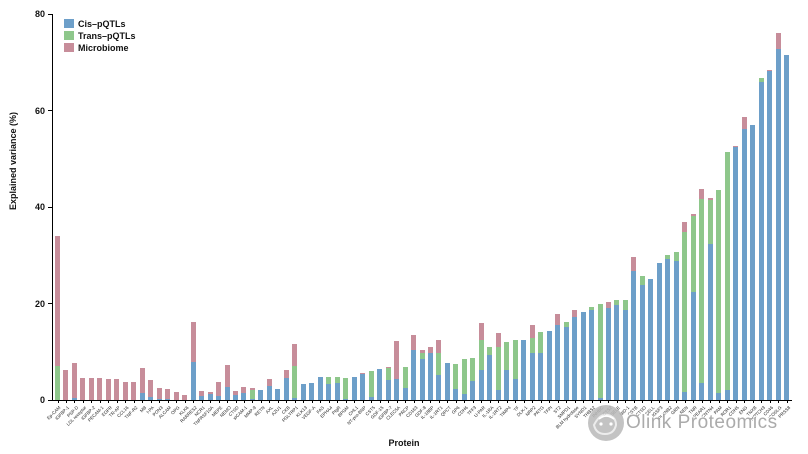 This screenshot has height=454, width=808. I want to click on y-tick-label: 80, so click(39, 14).